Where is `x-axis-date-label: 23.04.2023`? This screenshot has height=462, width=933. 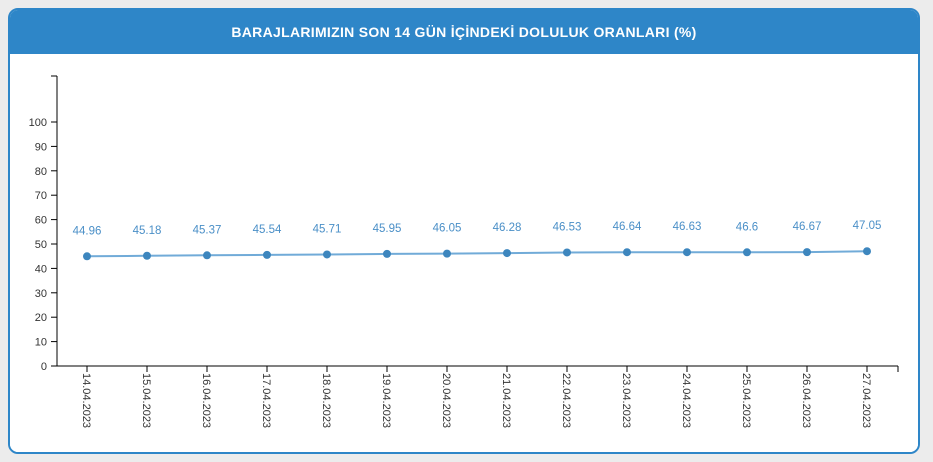 x-axis-date-label: 23.04.2023 is located at coordinates (626, 400).